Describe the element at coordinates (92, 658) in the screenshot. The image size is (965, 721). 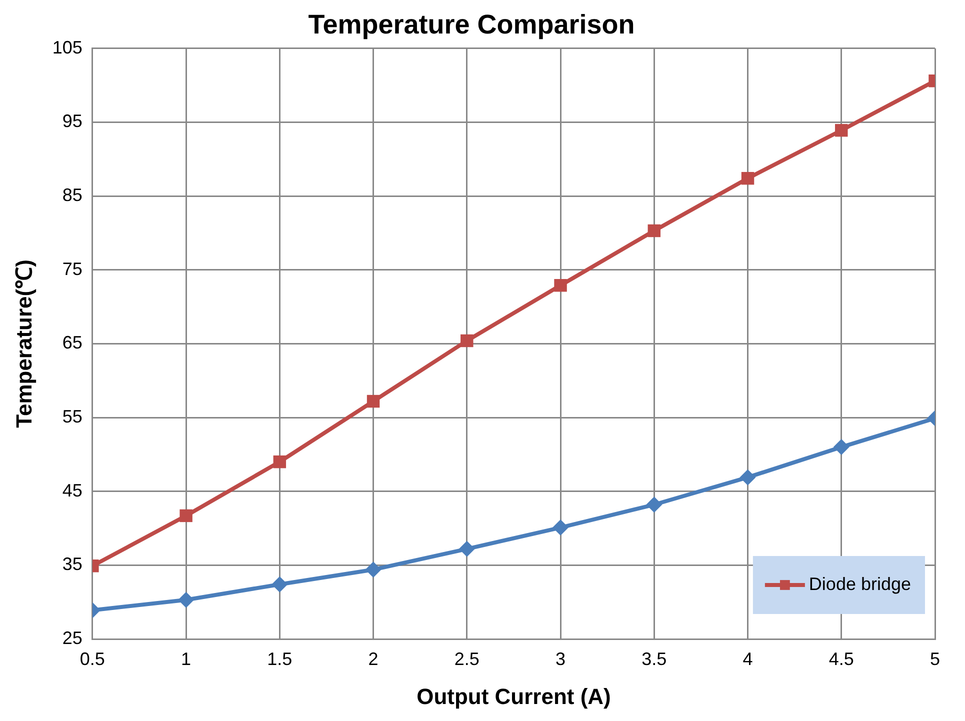
I see `x-tick-label: 0.5` at that location.